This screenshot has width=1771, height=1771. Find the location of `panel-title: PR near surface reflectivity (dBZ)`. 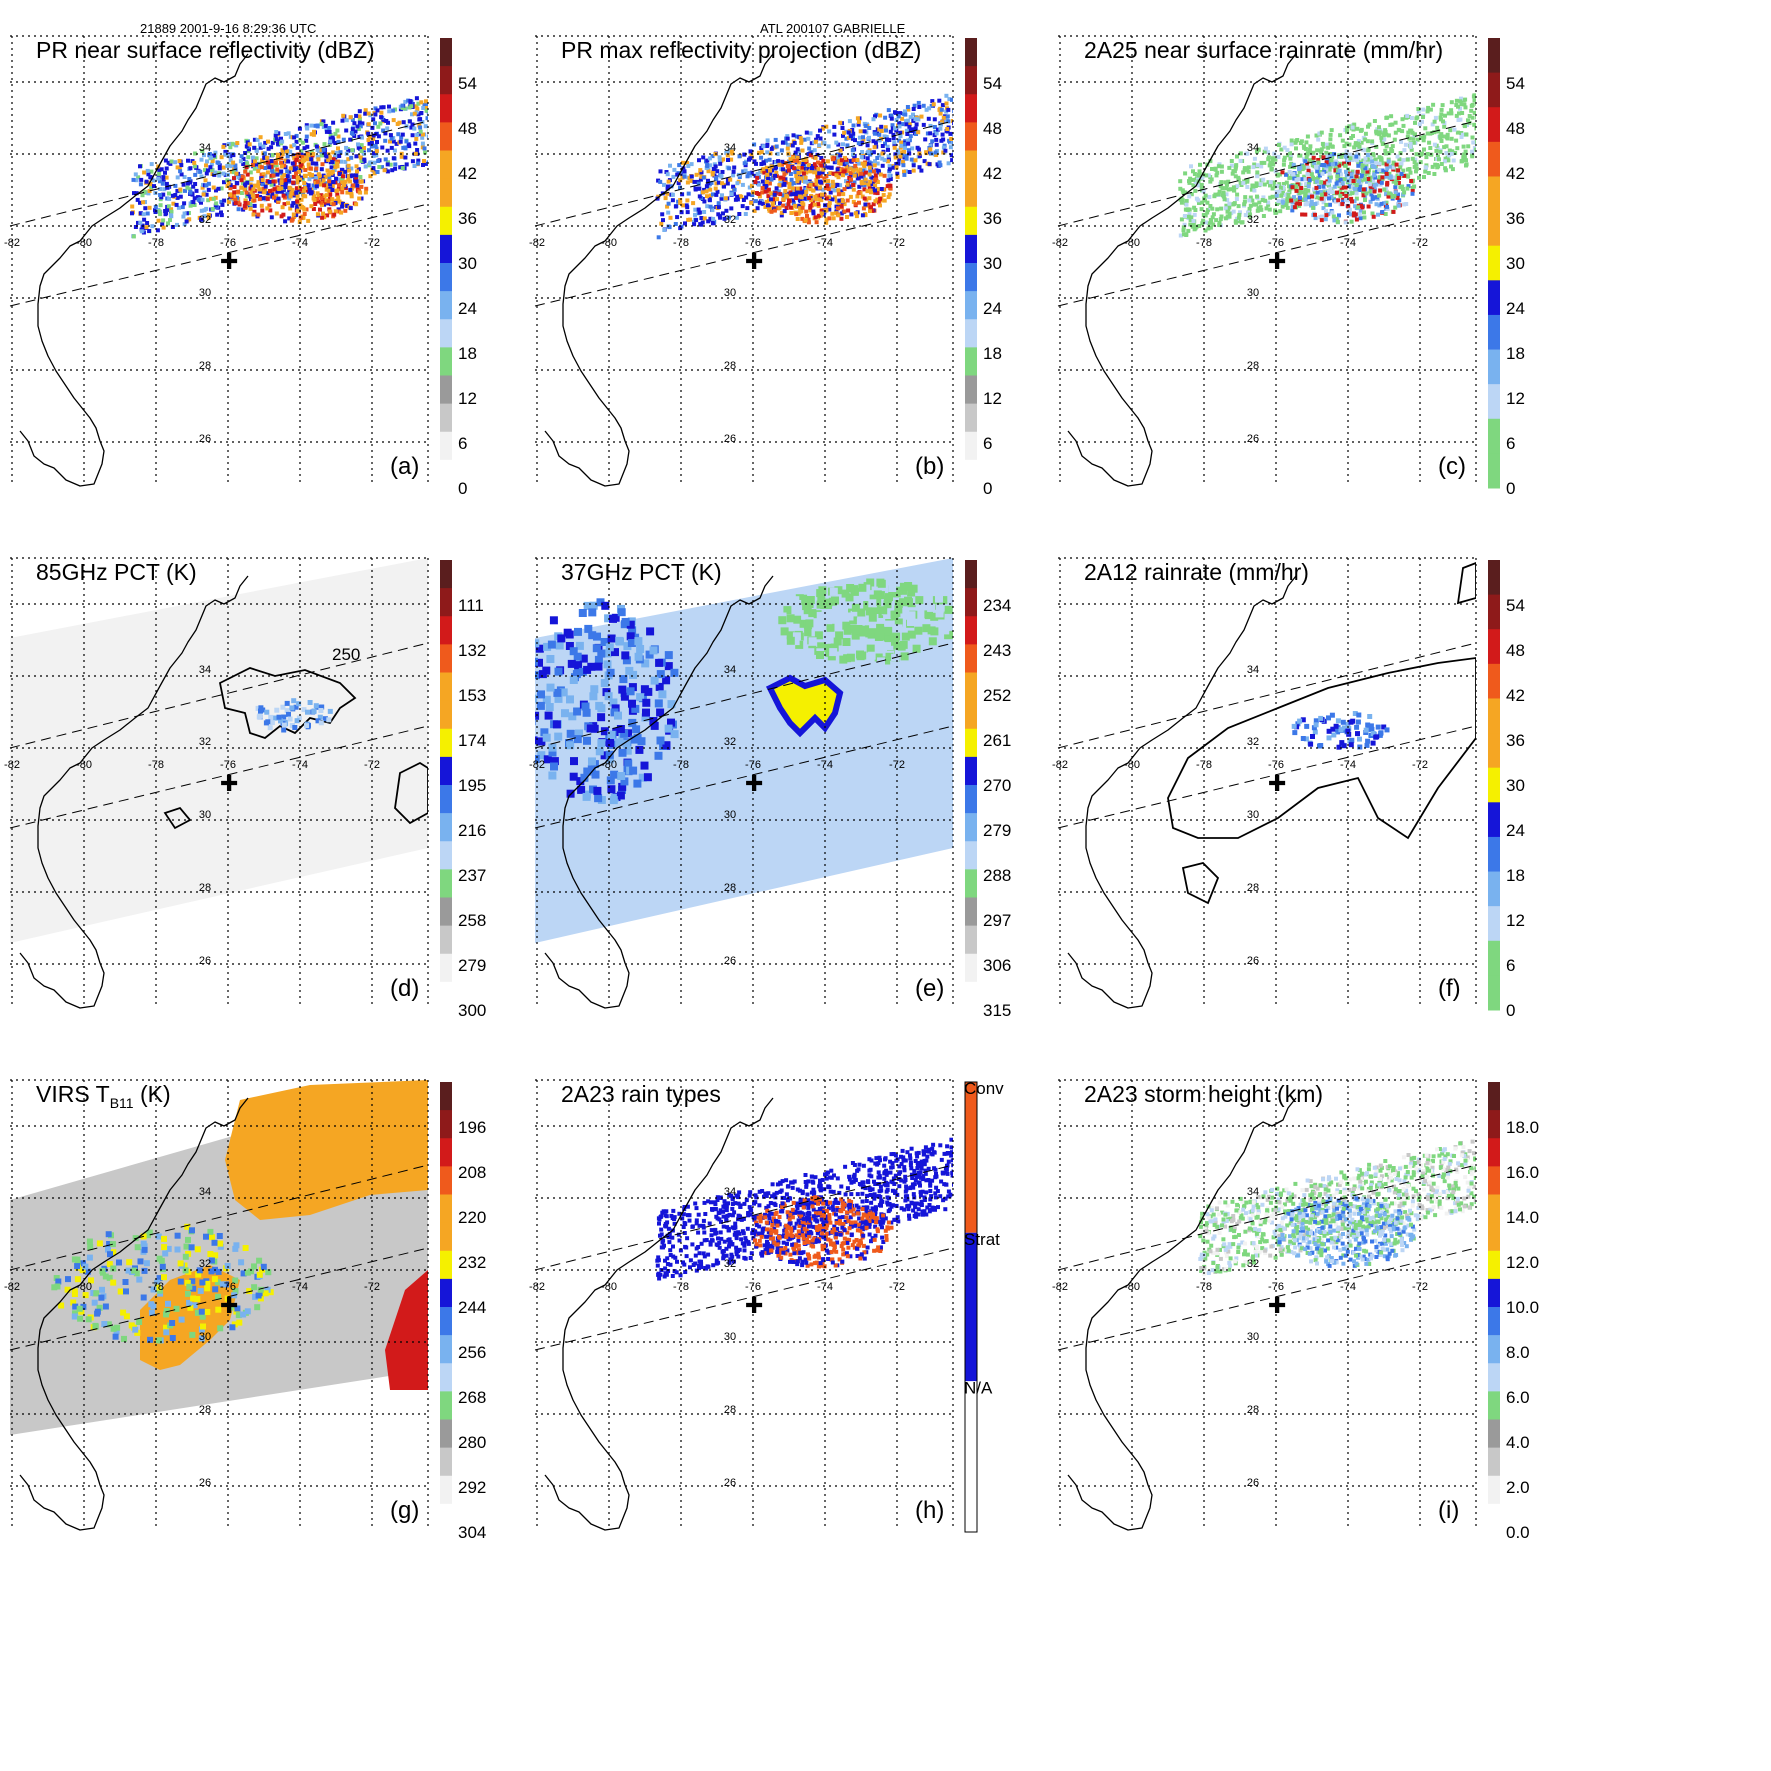

panel-title: PR near surface reflectivity (dBZ) is located at coordinates (205, 50).